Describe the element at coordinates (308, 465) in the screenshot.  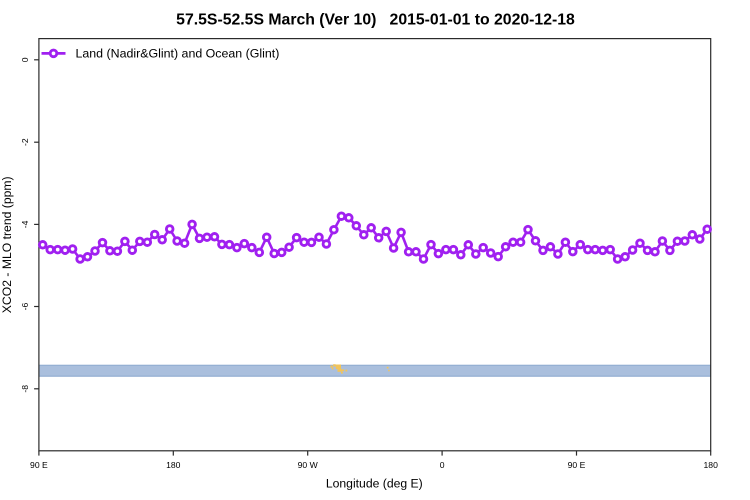
I see `svg-text: 90 W` at that location.